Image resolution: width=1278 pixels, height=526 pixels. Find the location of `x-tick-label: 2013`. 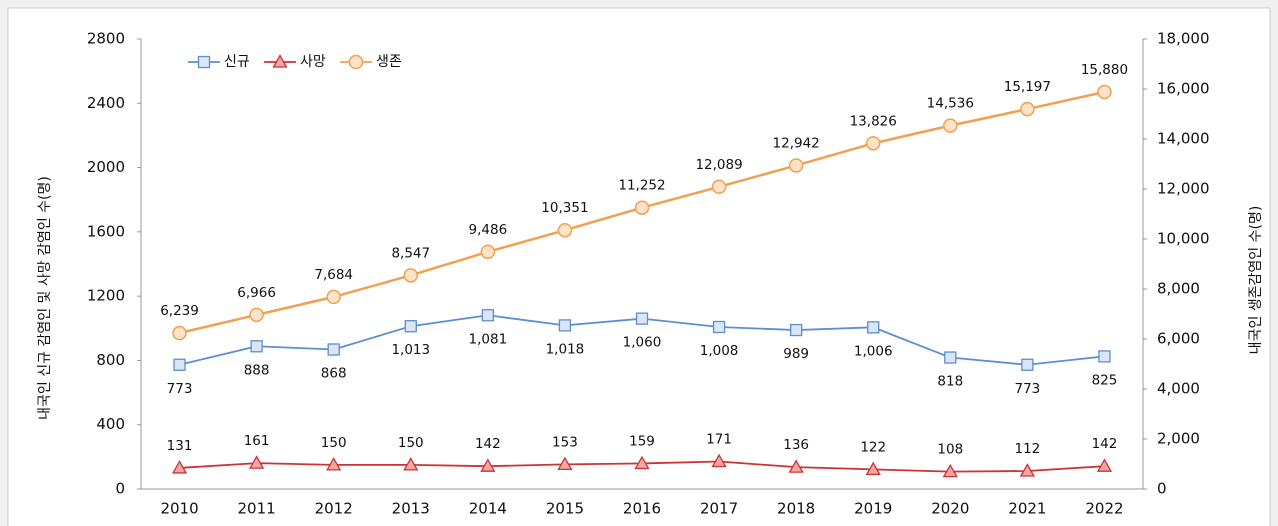

x-tick-label: 2013 is located at coordinates (411, 509).